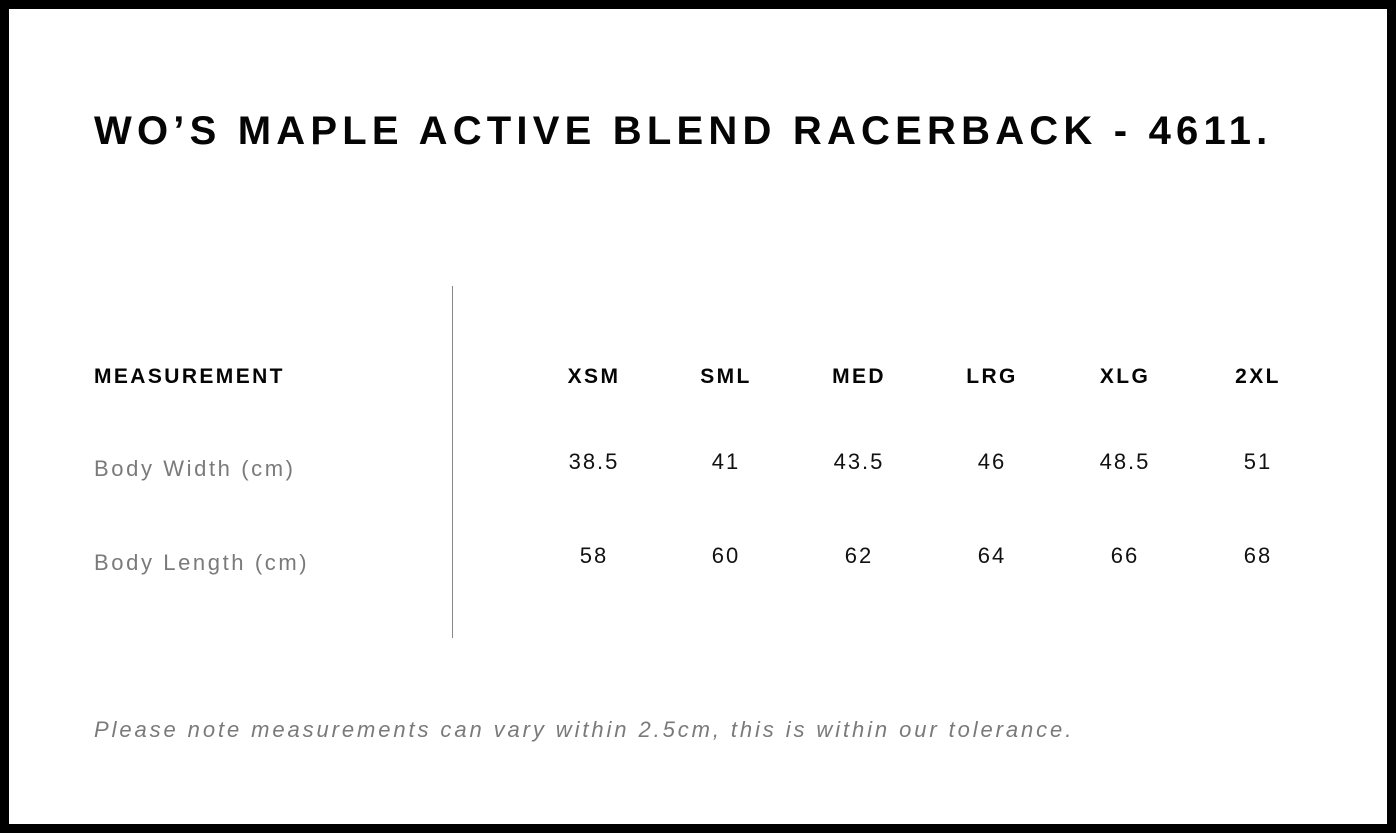 This screenshot has width=1396, height=833. I want to click on body-width-value: 38.5, so click(594, 461).